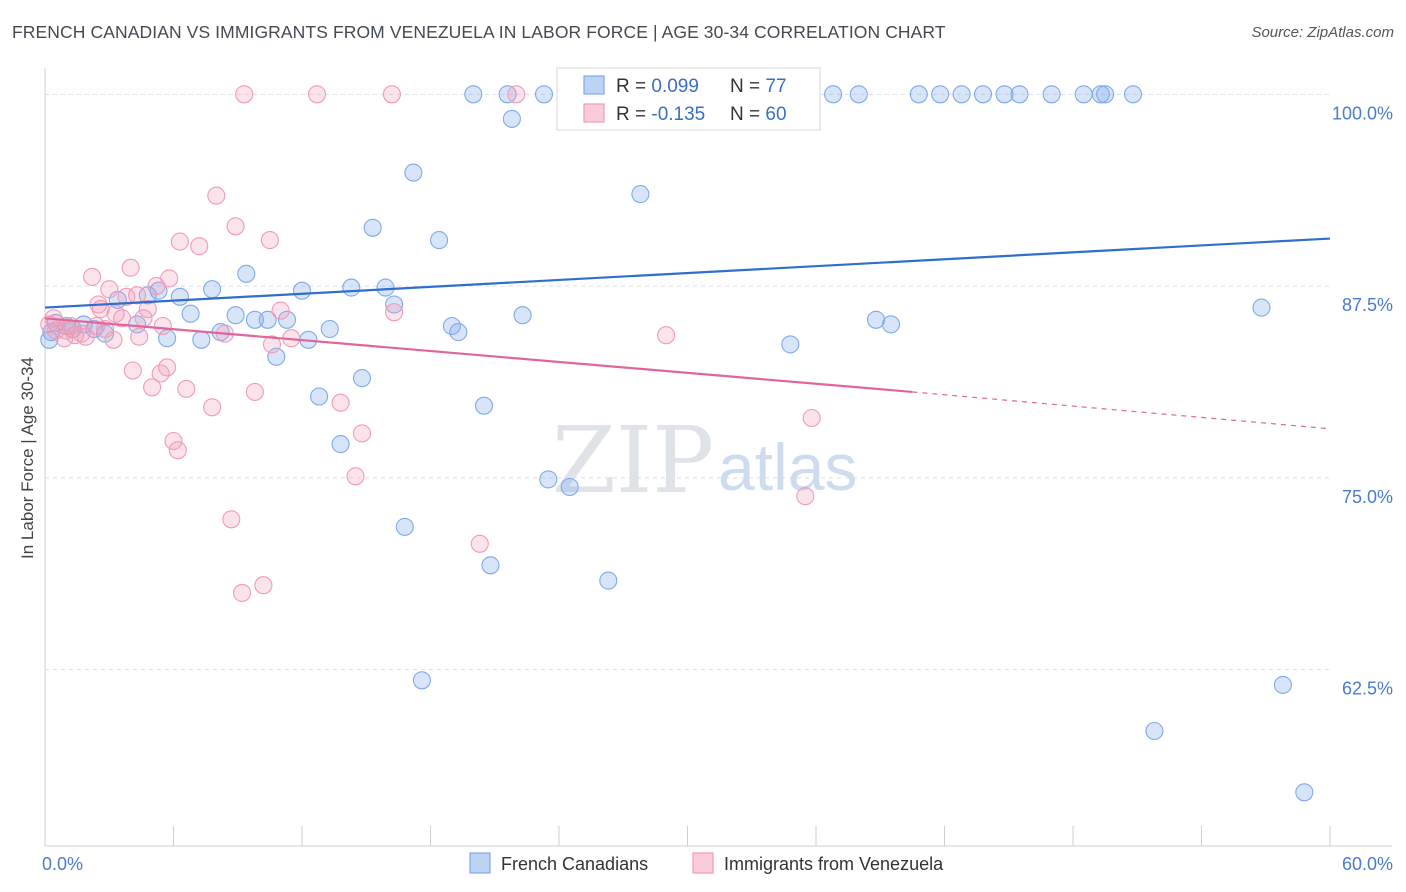 Image resolution: width=1406 pixels, height=892 pixels. What do you see at coordinates (1367, 689) in the screenshot?
I see `y-tick-label: 62.5%` at bounding box center [1367, 689].